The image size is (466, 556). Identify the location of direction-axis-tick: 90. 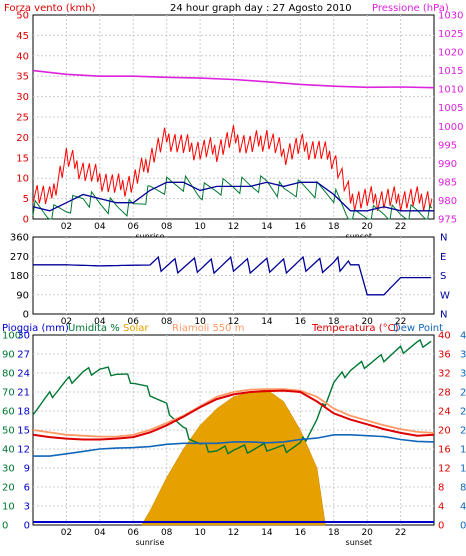
(22, 295).